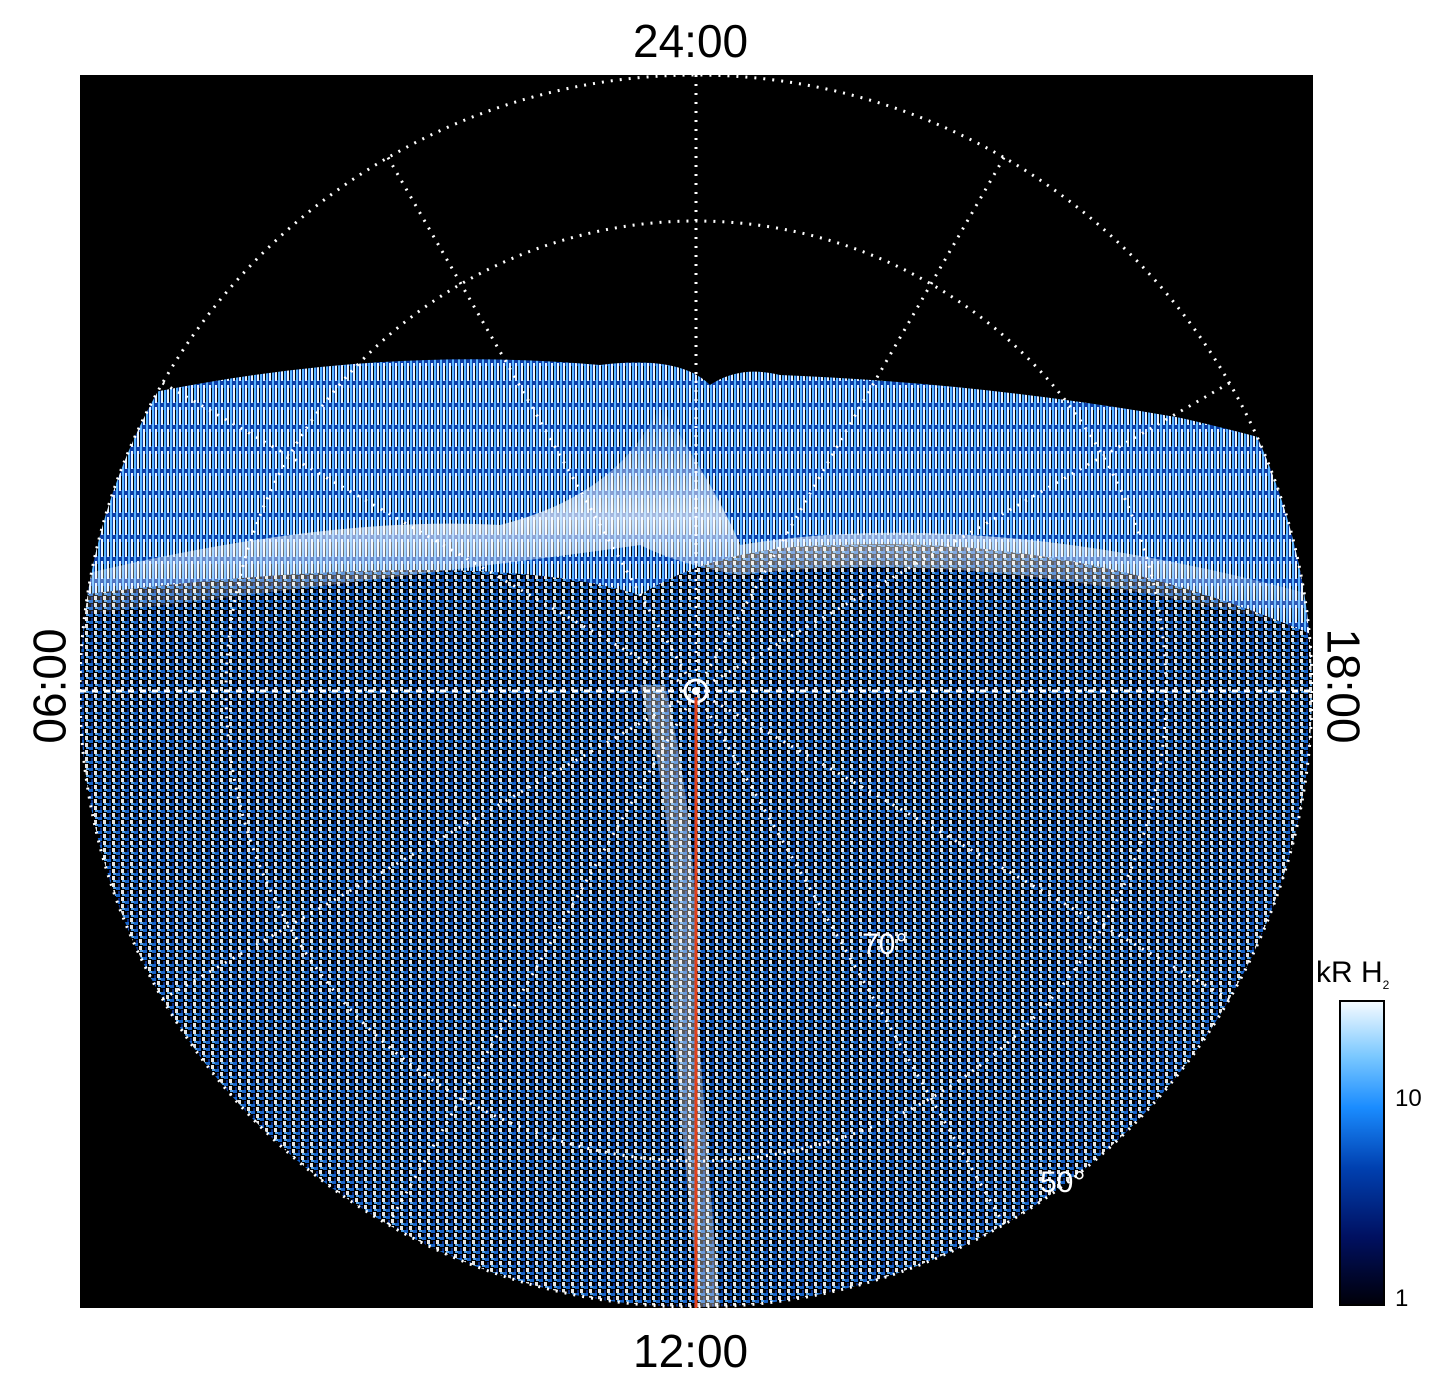 The image size is (1447, 1384). What do you see at coordinates (680, 996) in the screenshot?
I see `meridian-feature` at bounding box center [680, 996].